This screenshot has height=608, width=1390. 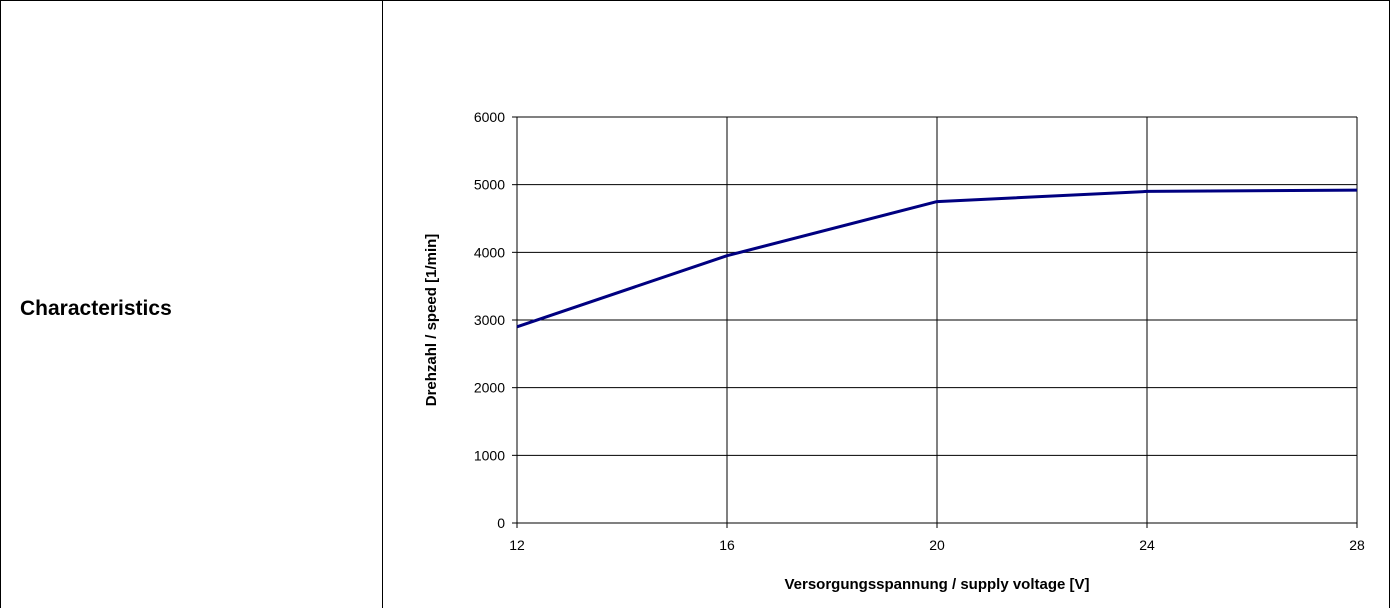 I want to click on series-line, so click(x=937, y=258).